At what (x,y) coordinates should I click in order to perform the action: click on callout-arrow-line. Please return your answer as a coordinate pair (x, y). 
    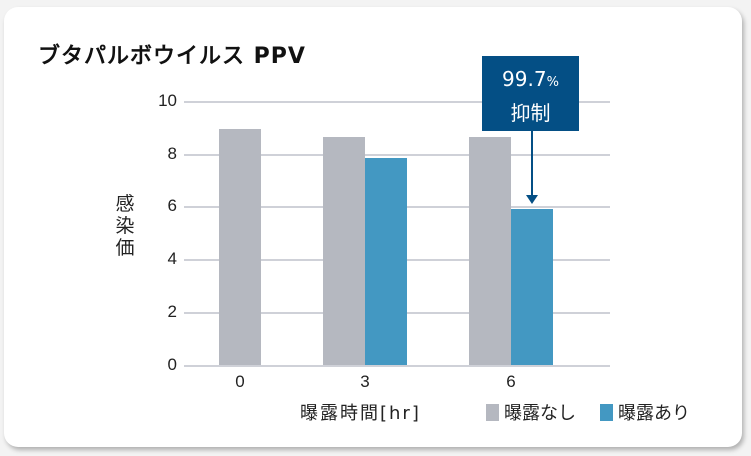
    Looking at the image, I should click on (532, 164).